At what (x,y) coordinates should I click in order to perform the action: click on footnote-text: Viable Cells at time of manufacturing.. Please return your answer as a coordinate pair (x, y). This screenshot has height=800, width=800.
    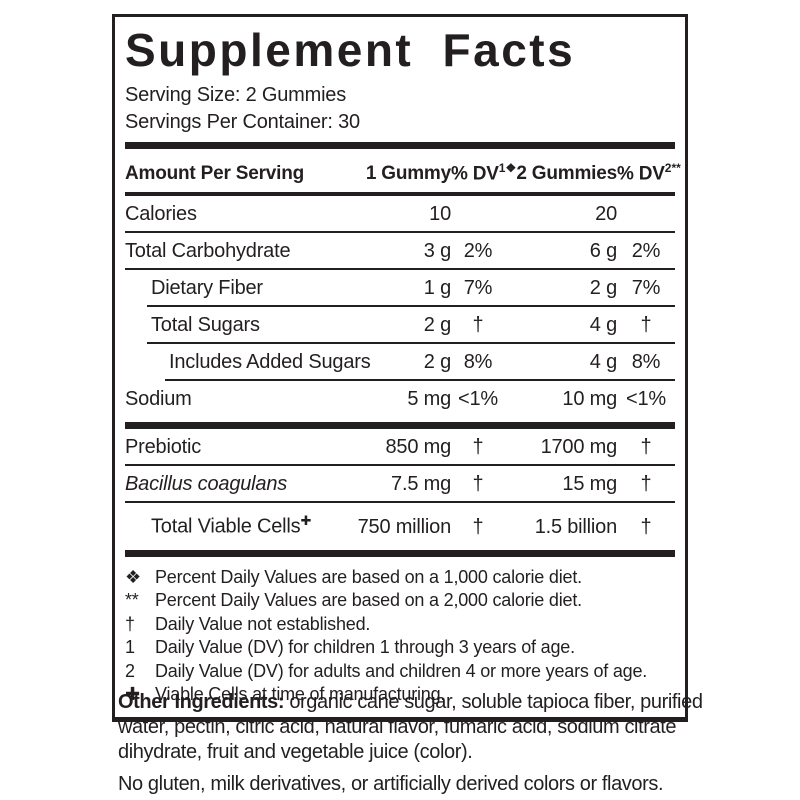
    Looking at the image, I should click on (300, 694).